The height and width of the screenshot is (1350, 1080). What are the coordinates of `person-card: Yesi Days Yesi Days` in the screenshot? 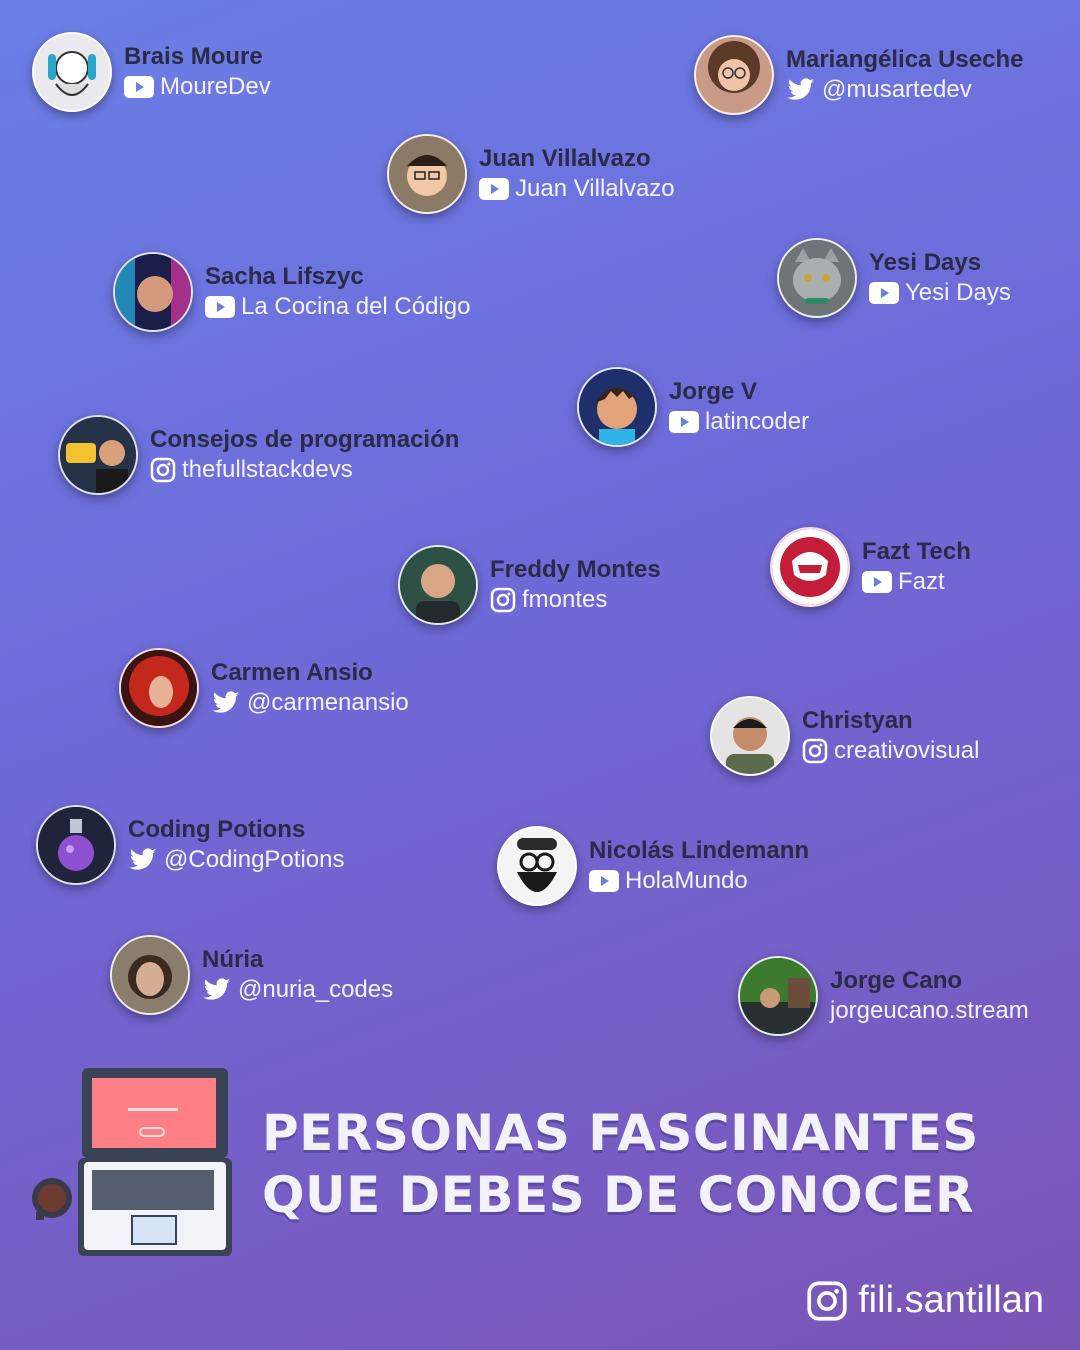 It's located at (894, 278).